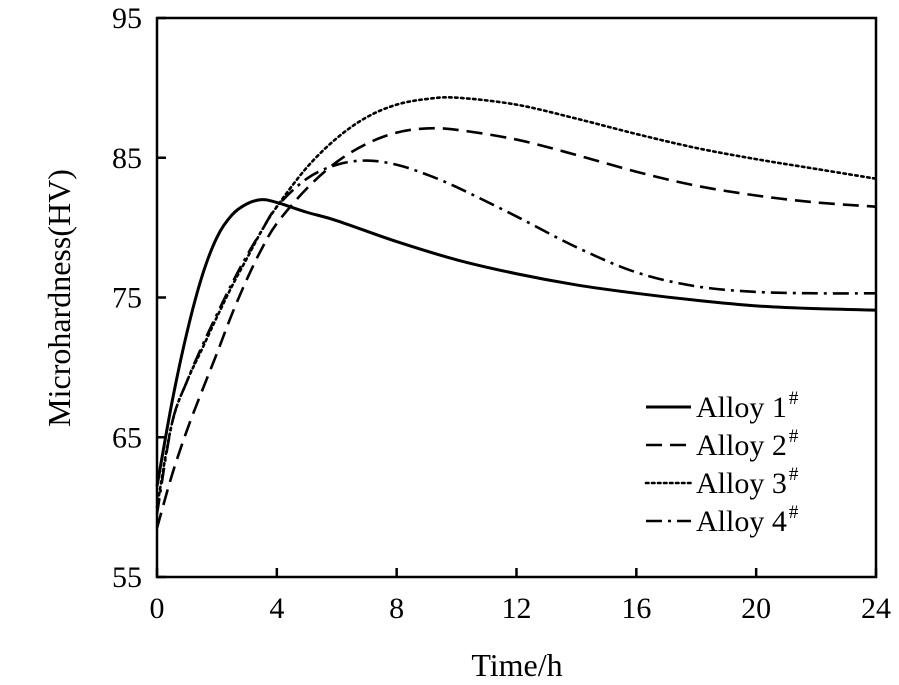  I want to click on y-axis-label: Microhardness(HV), so click(59, 298).